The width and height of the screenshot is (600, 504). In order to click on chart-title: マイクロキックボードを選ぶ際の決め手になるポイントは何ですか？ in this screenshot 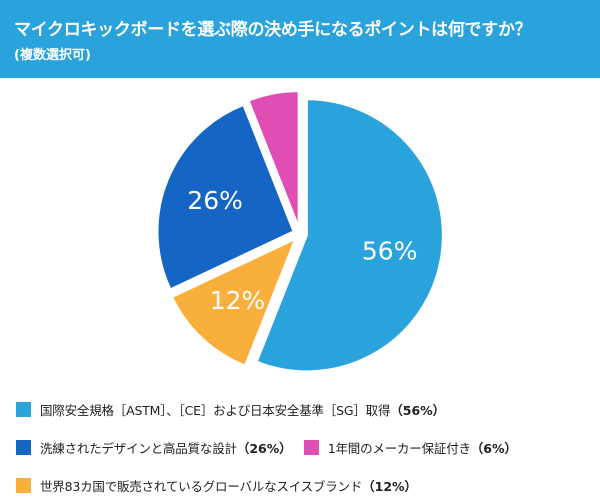, I will do `click(273, 30)`.